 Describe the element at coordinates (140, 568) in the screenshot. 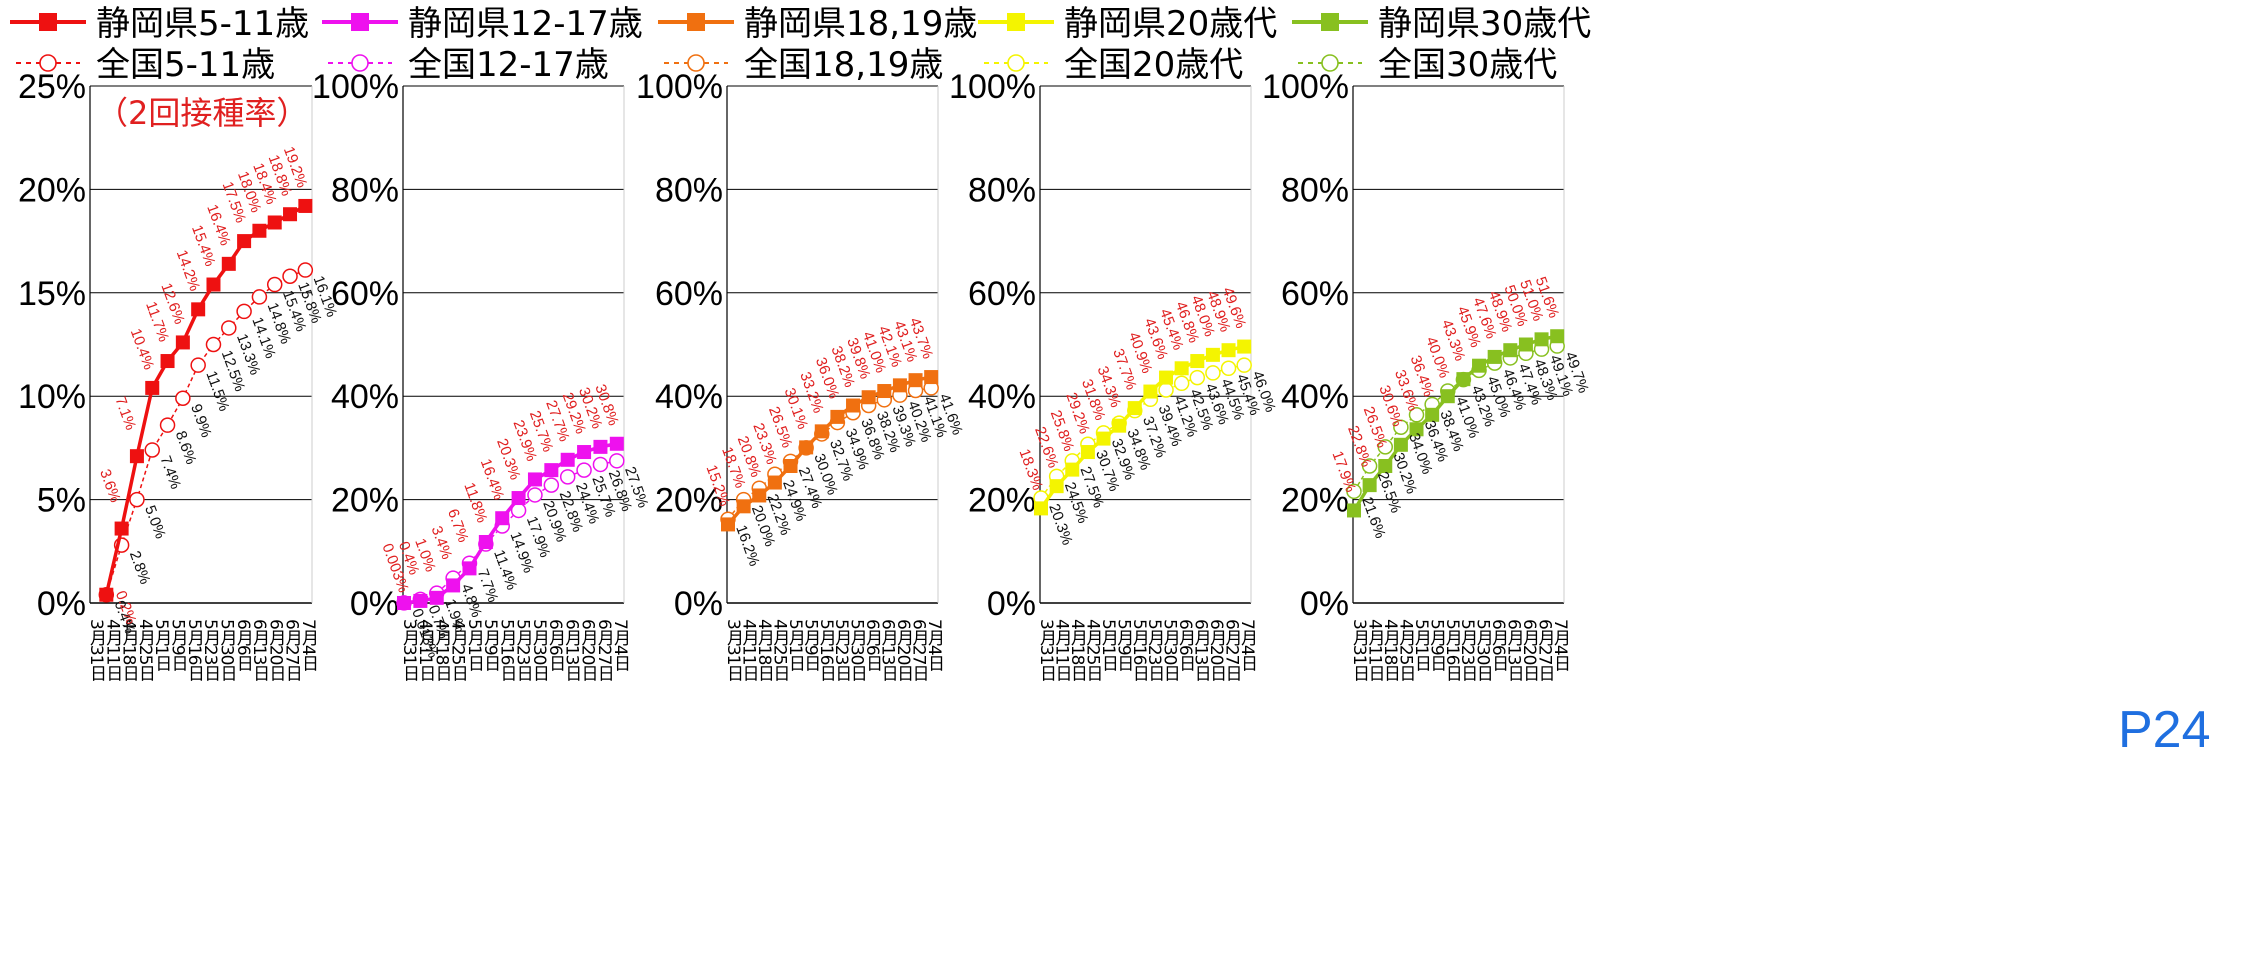

I see `data-label-national: 2.8%` at that location.